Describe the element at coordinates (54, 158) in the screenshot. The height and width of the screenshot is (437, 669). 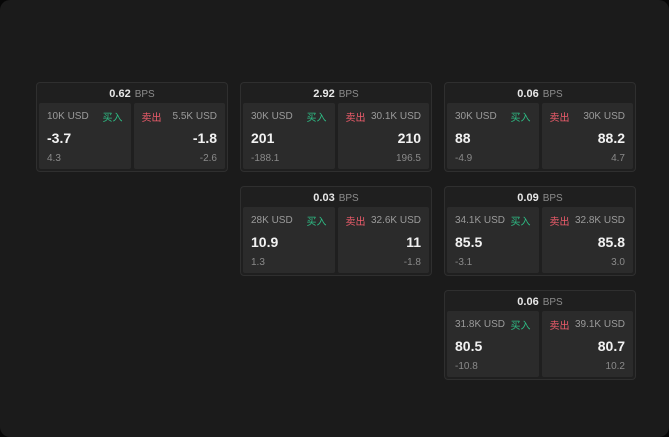
I see `buy-delta: 4.3` at that location.